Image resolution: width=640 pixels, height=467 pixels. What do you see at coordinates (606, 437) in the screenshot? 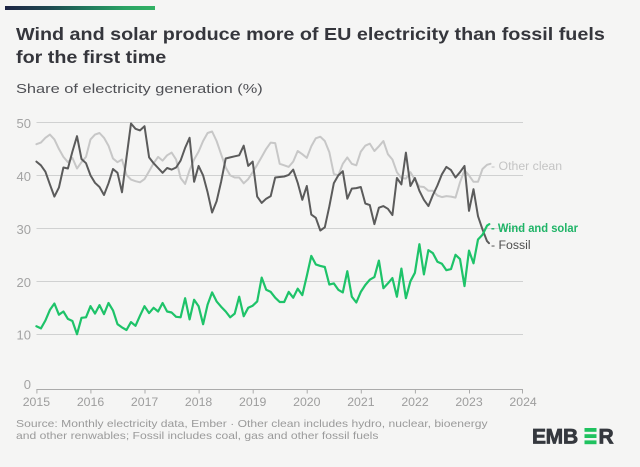
I see `svg-text: R` at bounding box center [606, 437].